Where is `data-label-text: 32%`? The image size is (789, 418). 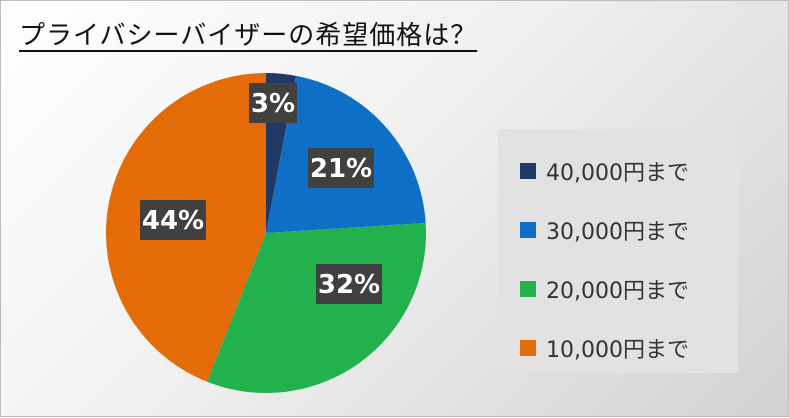
data-label-text: 32% is located at coordinates (349, 285).